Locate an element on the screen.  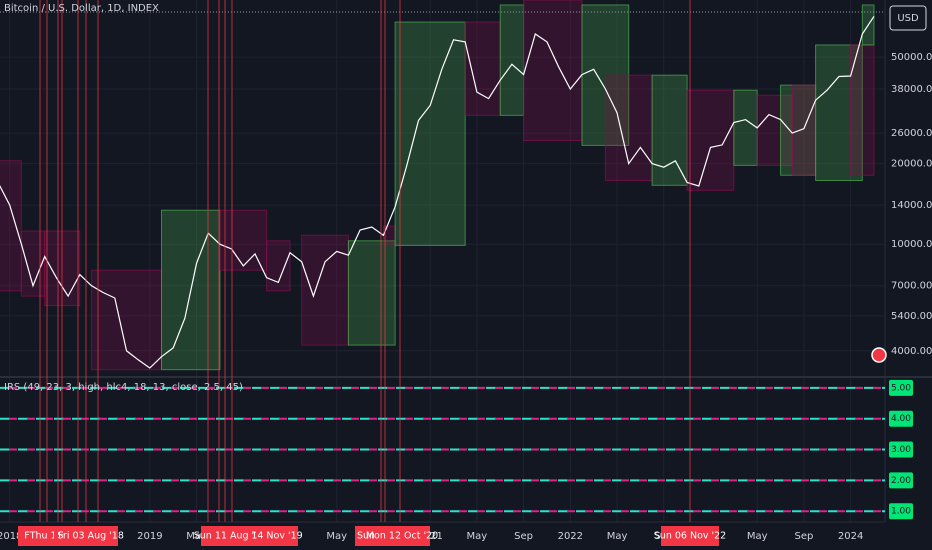
y-tick-label: 26000.00 is located at coordinates (911, 133).